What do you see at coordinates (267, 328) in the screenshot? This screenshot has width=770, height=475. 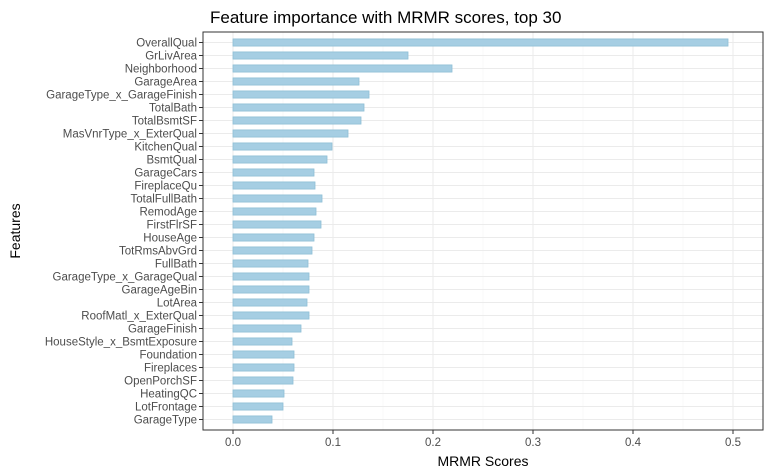 I see `bar-GarageFinish` at bounding box center [267, 328].